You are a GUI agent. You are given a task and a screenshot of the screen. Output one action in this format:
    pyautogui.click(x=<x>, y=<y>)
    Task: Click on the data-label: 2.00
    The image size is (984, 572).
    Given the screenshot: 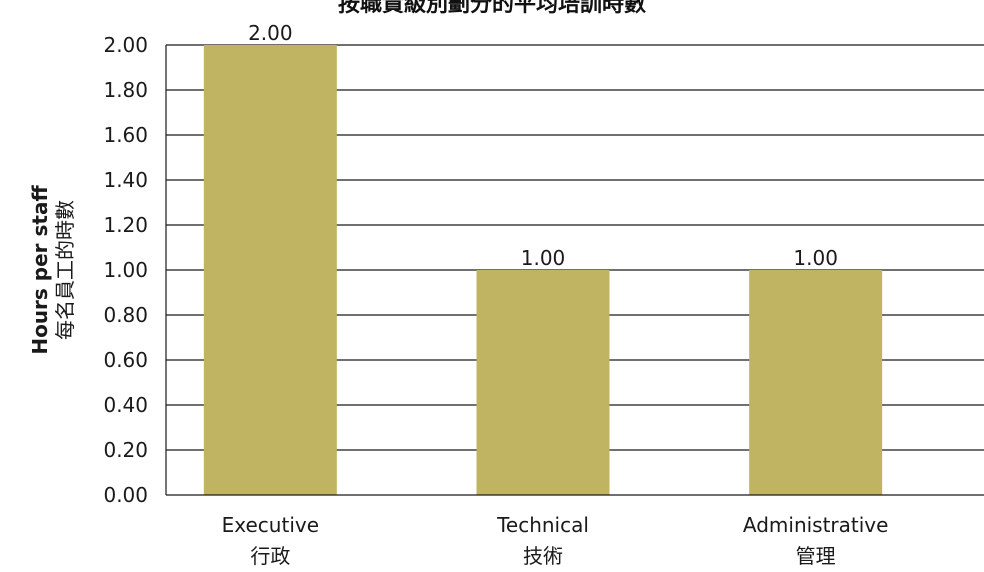 What is the action you would take?
    pyautogui.click(x=270, y=33)
    